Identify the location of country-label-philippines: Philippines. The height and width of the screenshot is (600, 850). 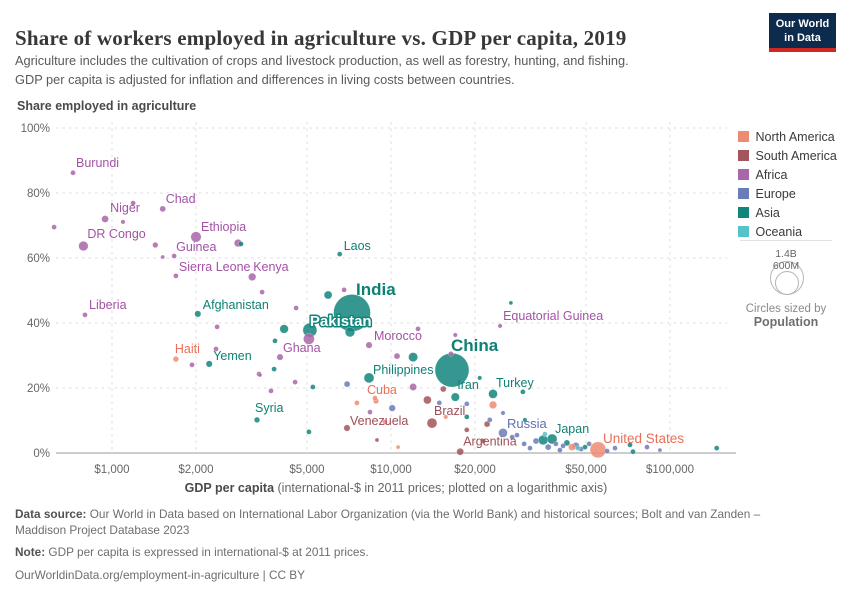
(403, 370).